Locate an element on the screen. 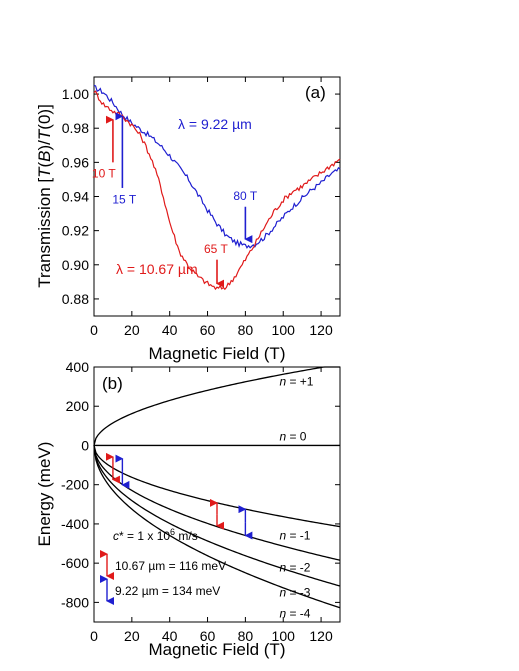  panel-a-x-tick-label: 100 is located at coordinates (284, 330).